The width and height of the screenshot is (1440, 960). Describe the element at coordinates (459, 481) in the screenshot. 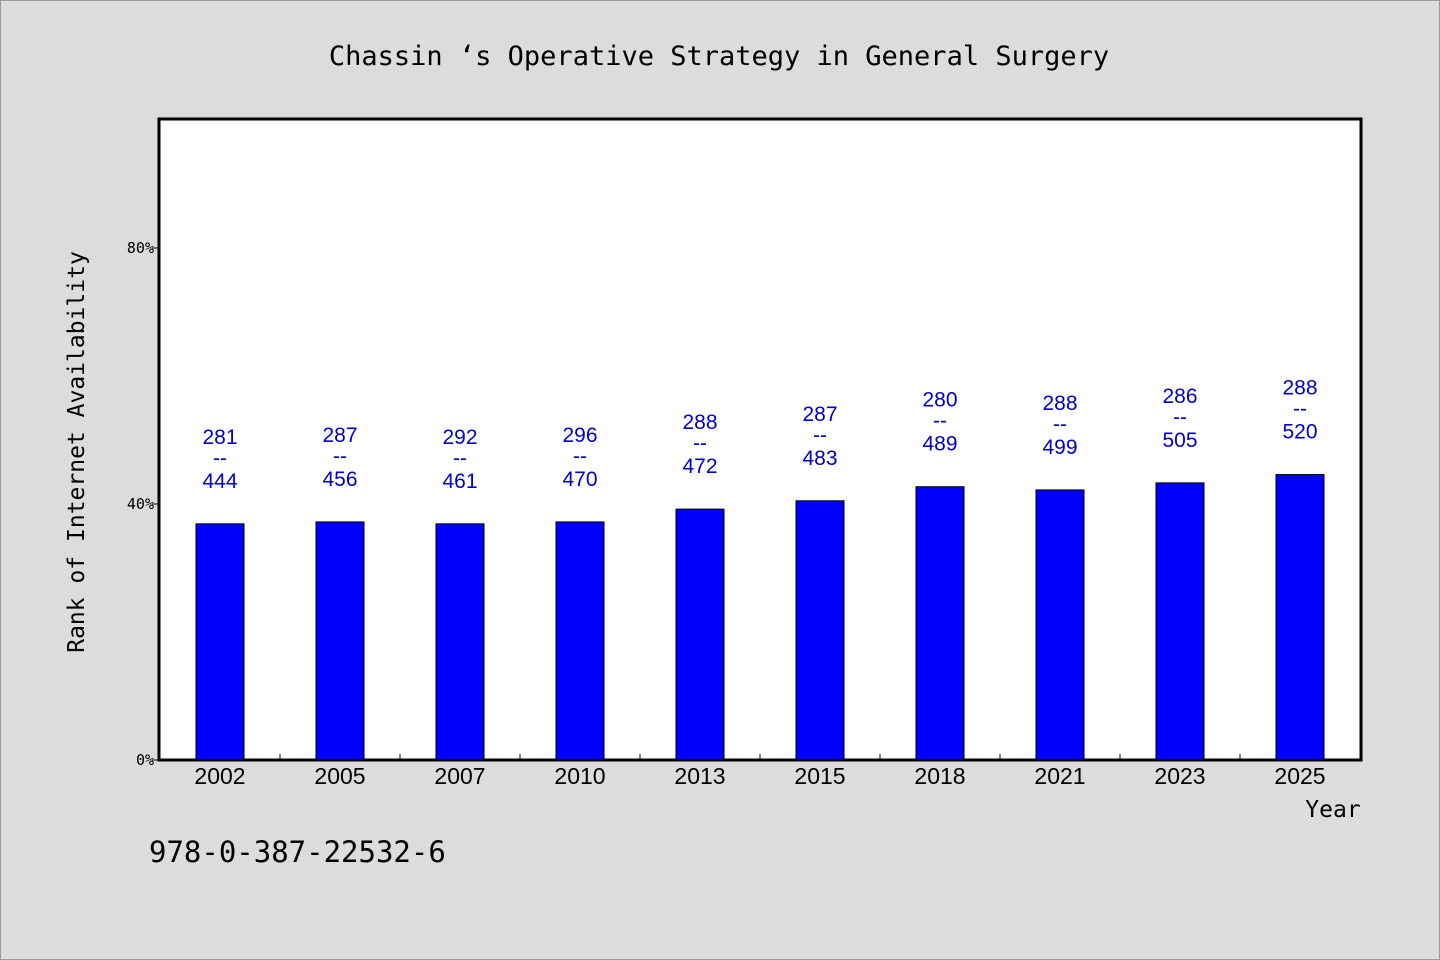

I see `bar-label-bottom: 461` at that location.